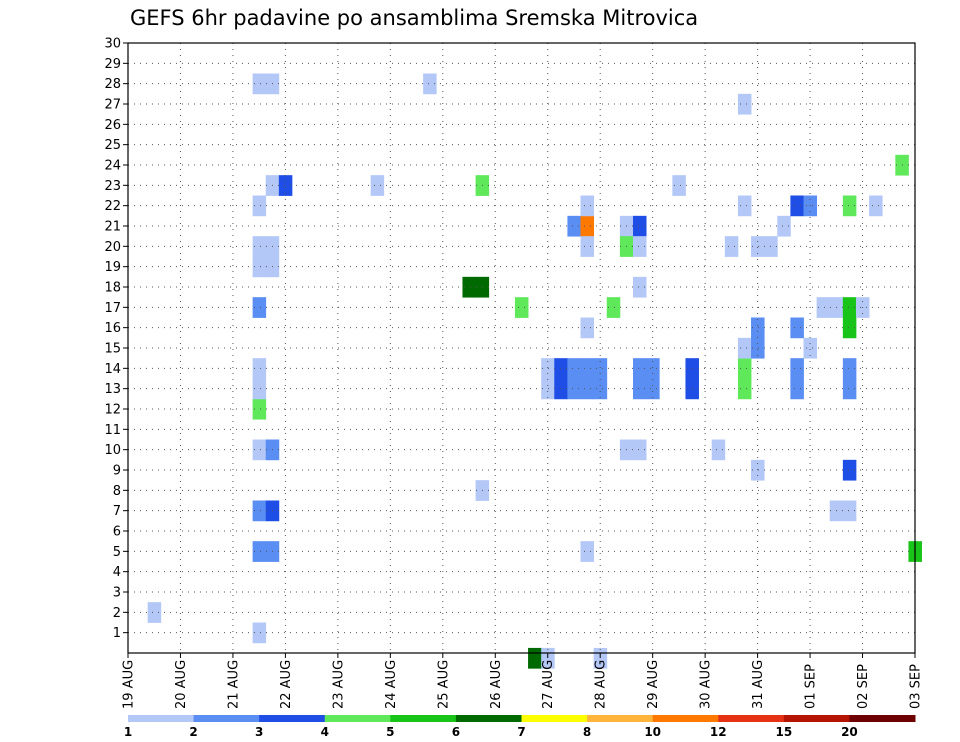 The image size is (960, 742). Describe the element at coordinates (112, 288) in the screenshot. I see `y-tick-label: 18` at that location.